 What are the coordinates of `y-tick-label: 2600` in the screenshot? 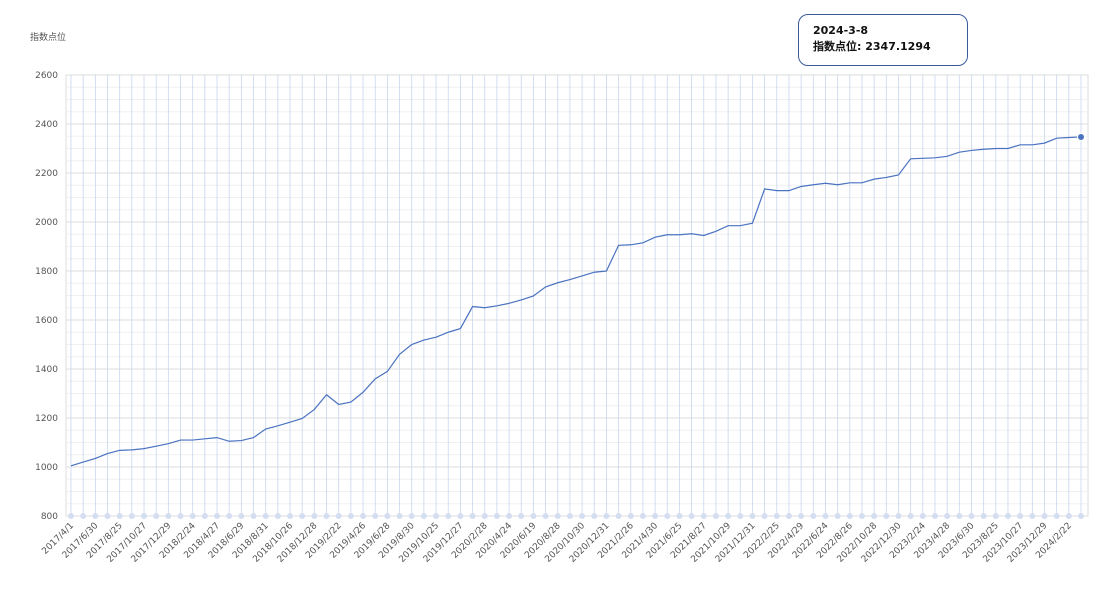 It's located at (46, 76).